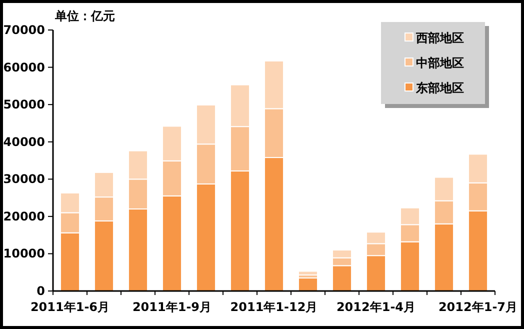 The image size is (524, 329). I want to click on x-tick-label: 2011年1-6月, so click(70, 307).